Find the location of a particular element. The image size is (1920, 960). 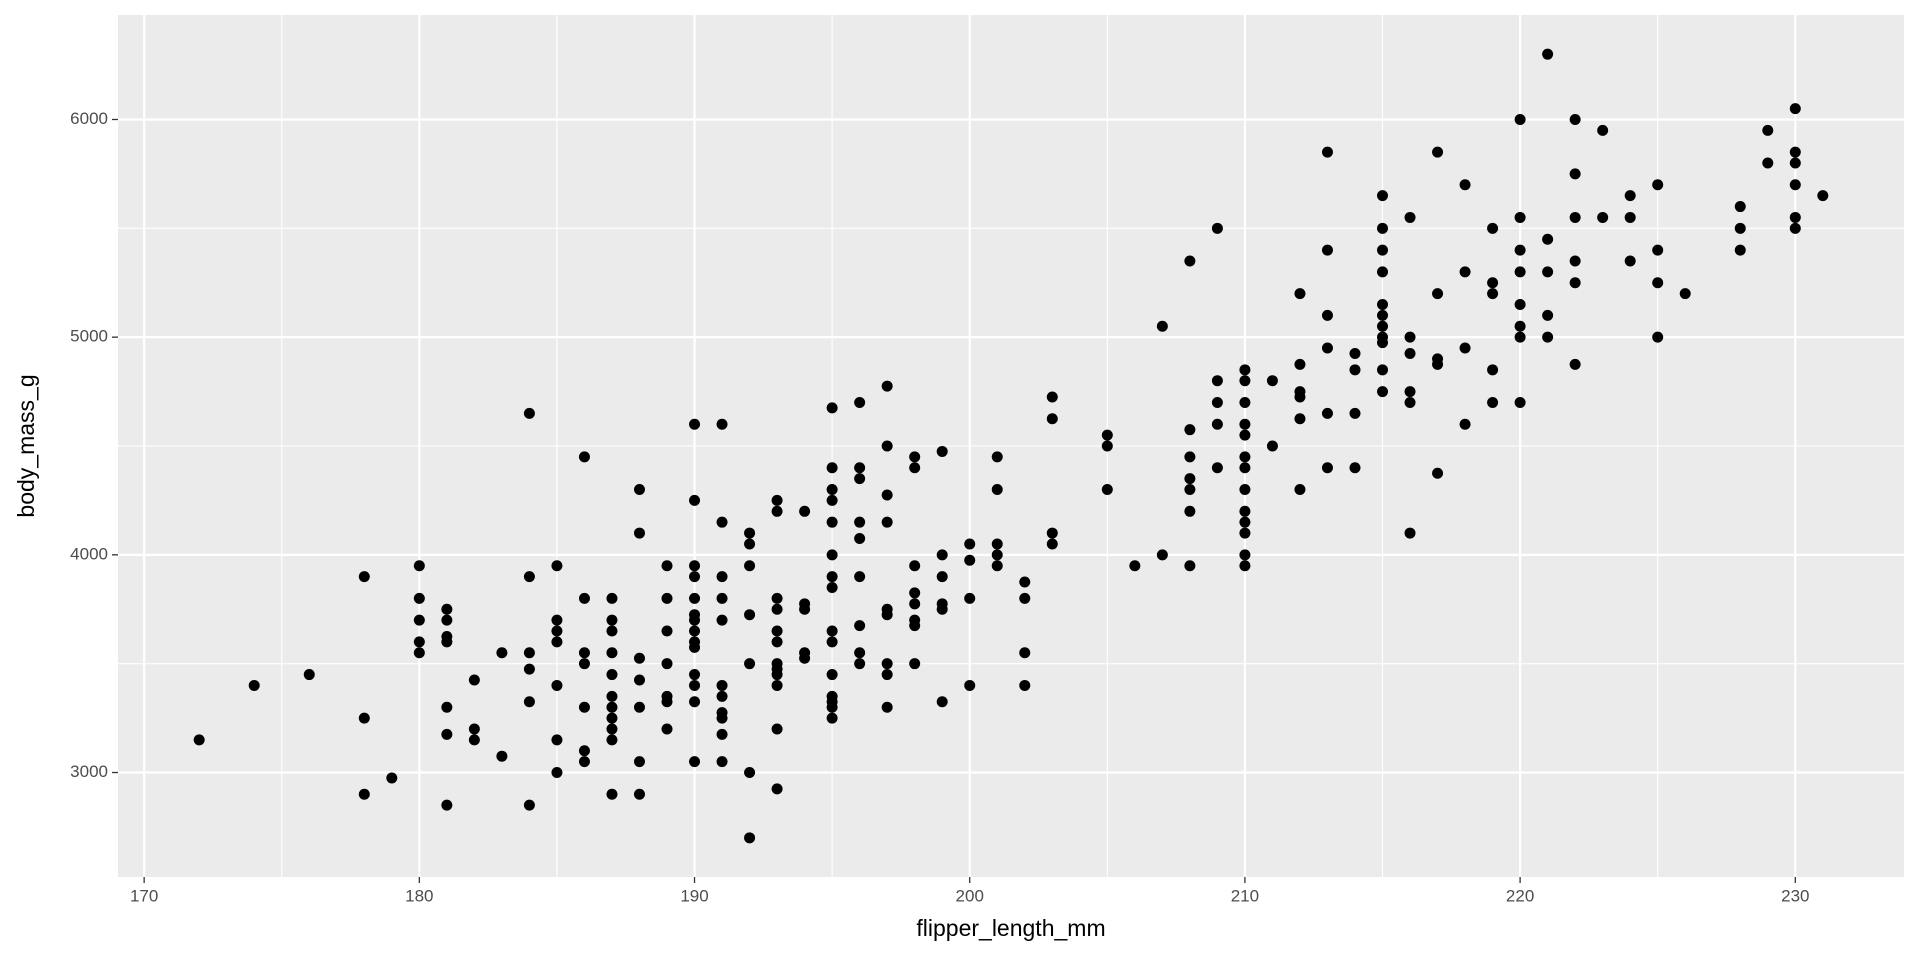

x-axis-title: flipper_length_mm is located at coordinates (1010, 928).